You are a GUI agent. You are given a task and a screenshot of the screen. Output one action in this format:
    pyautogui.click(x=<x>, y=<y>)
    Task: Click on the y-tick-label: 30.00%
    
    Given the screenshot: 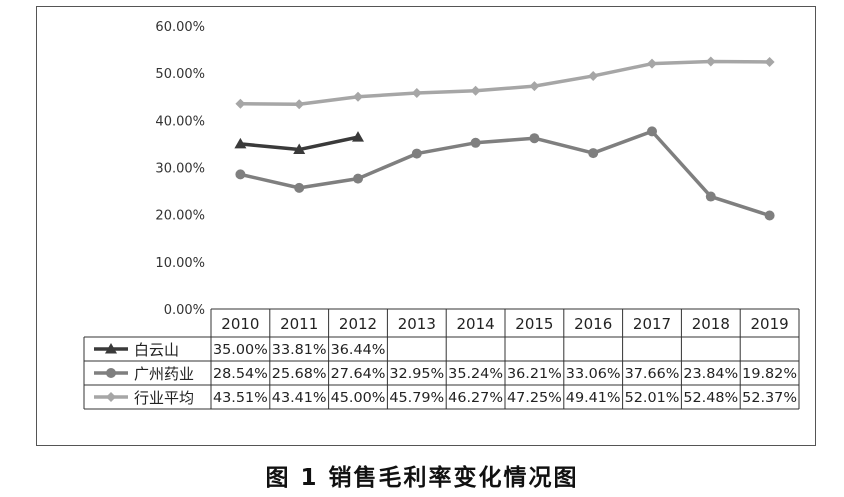 What is the action you would take?
    pyautogui.click(x=180, y=169)
    